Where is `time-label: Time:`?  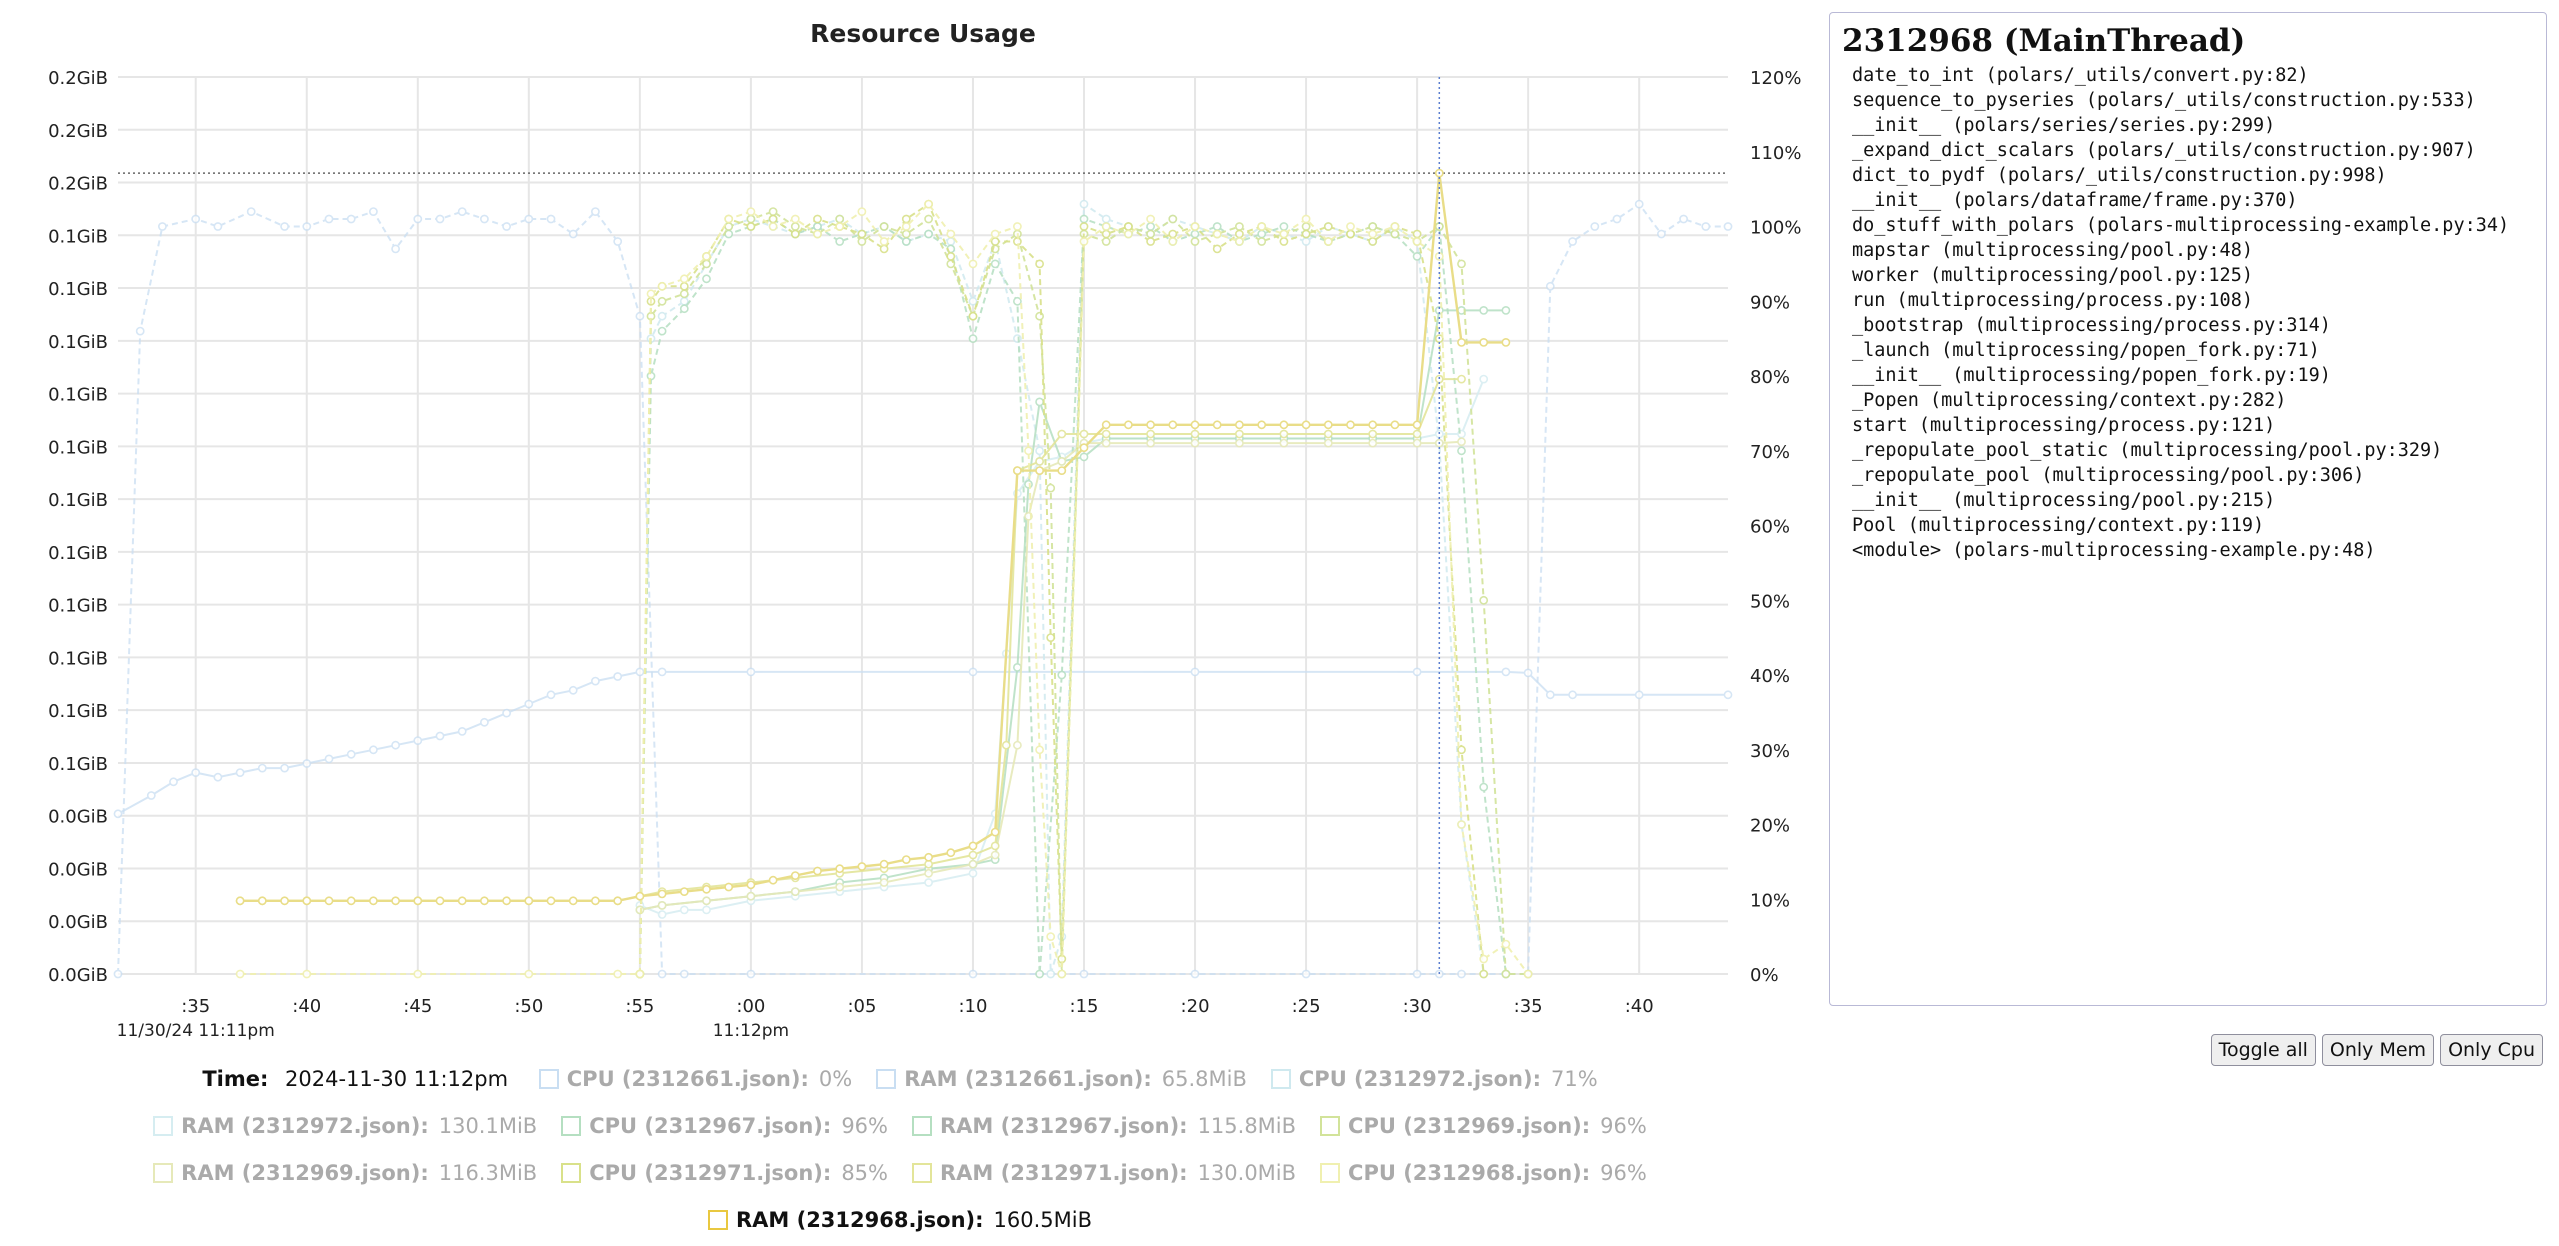
time-label: Time: is located at coordinates (235, 1079).